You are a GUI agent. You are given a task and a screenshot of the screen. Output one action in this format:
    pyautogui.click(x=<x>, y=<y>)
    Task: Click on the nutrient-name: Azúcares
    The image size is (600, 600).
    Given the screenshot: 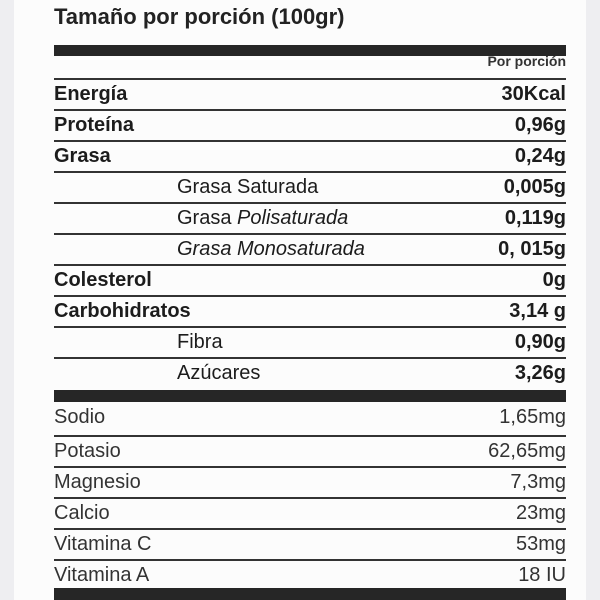 What is the action you would take?
    pyautogui.click(x=219, y=373)
    